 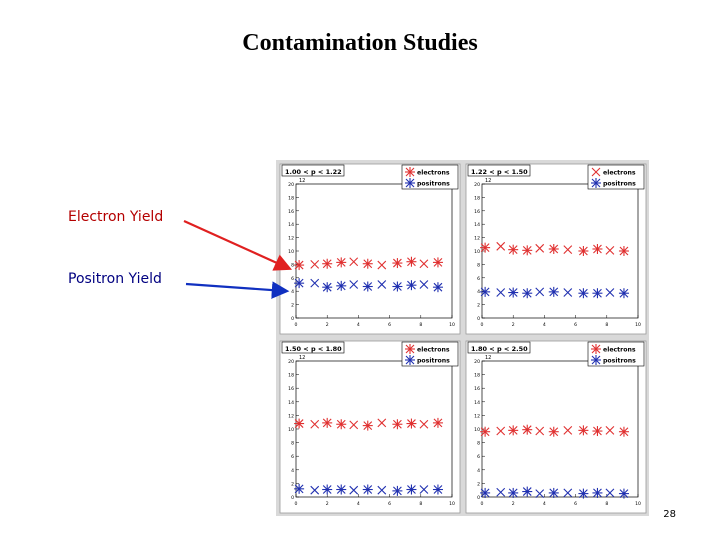 I want to click on x-tick-label: 6, so click(x=575, y=504).